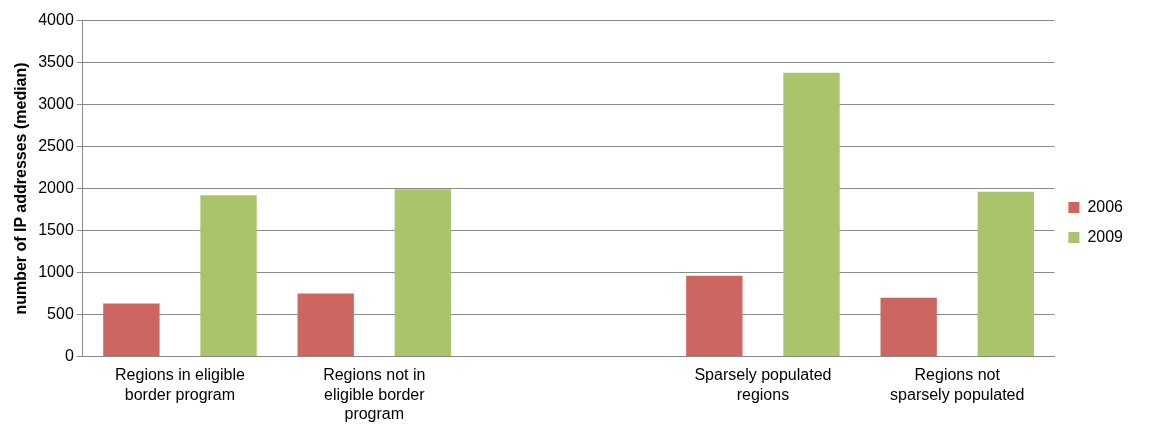 The width and height of the screenshot is (1151, 435). Describe the element at coordinates (763, 384) in the screenshot. I see `x-tick-label: Sparsely populated regions` at that location.